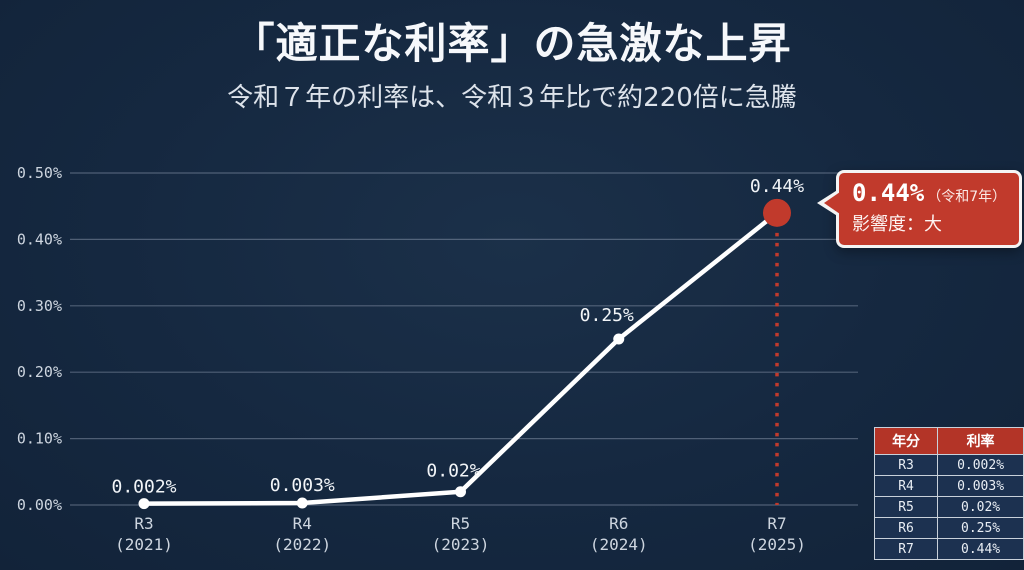  Describe the element at coordinates (461, 544) in the screenshot. I see `x-tick-sublabel: (2023)` at that location.